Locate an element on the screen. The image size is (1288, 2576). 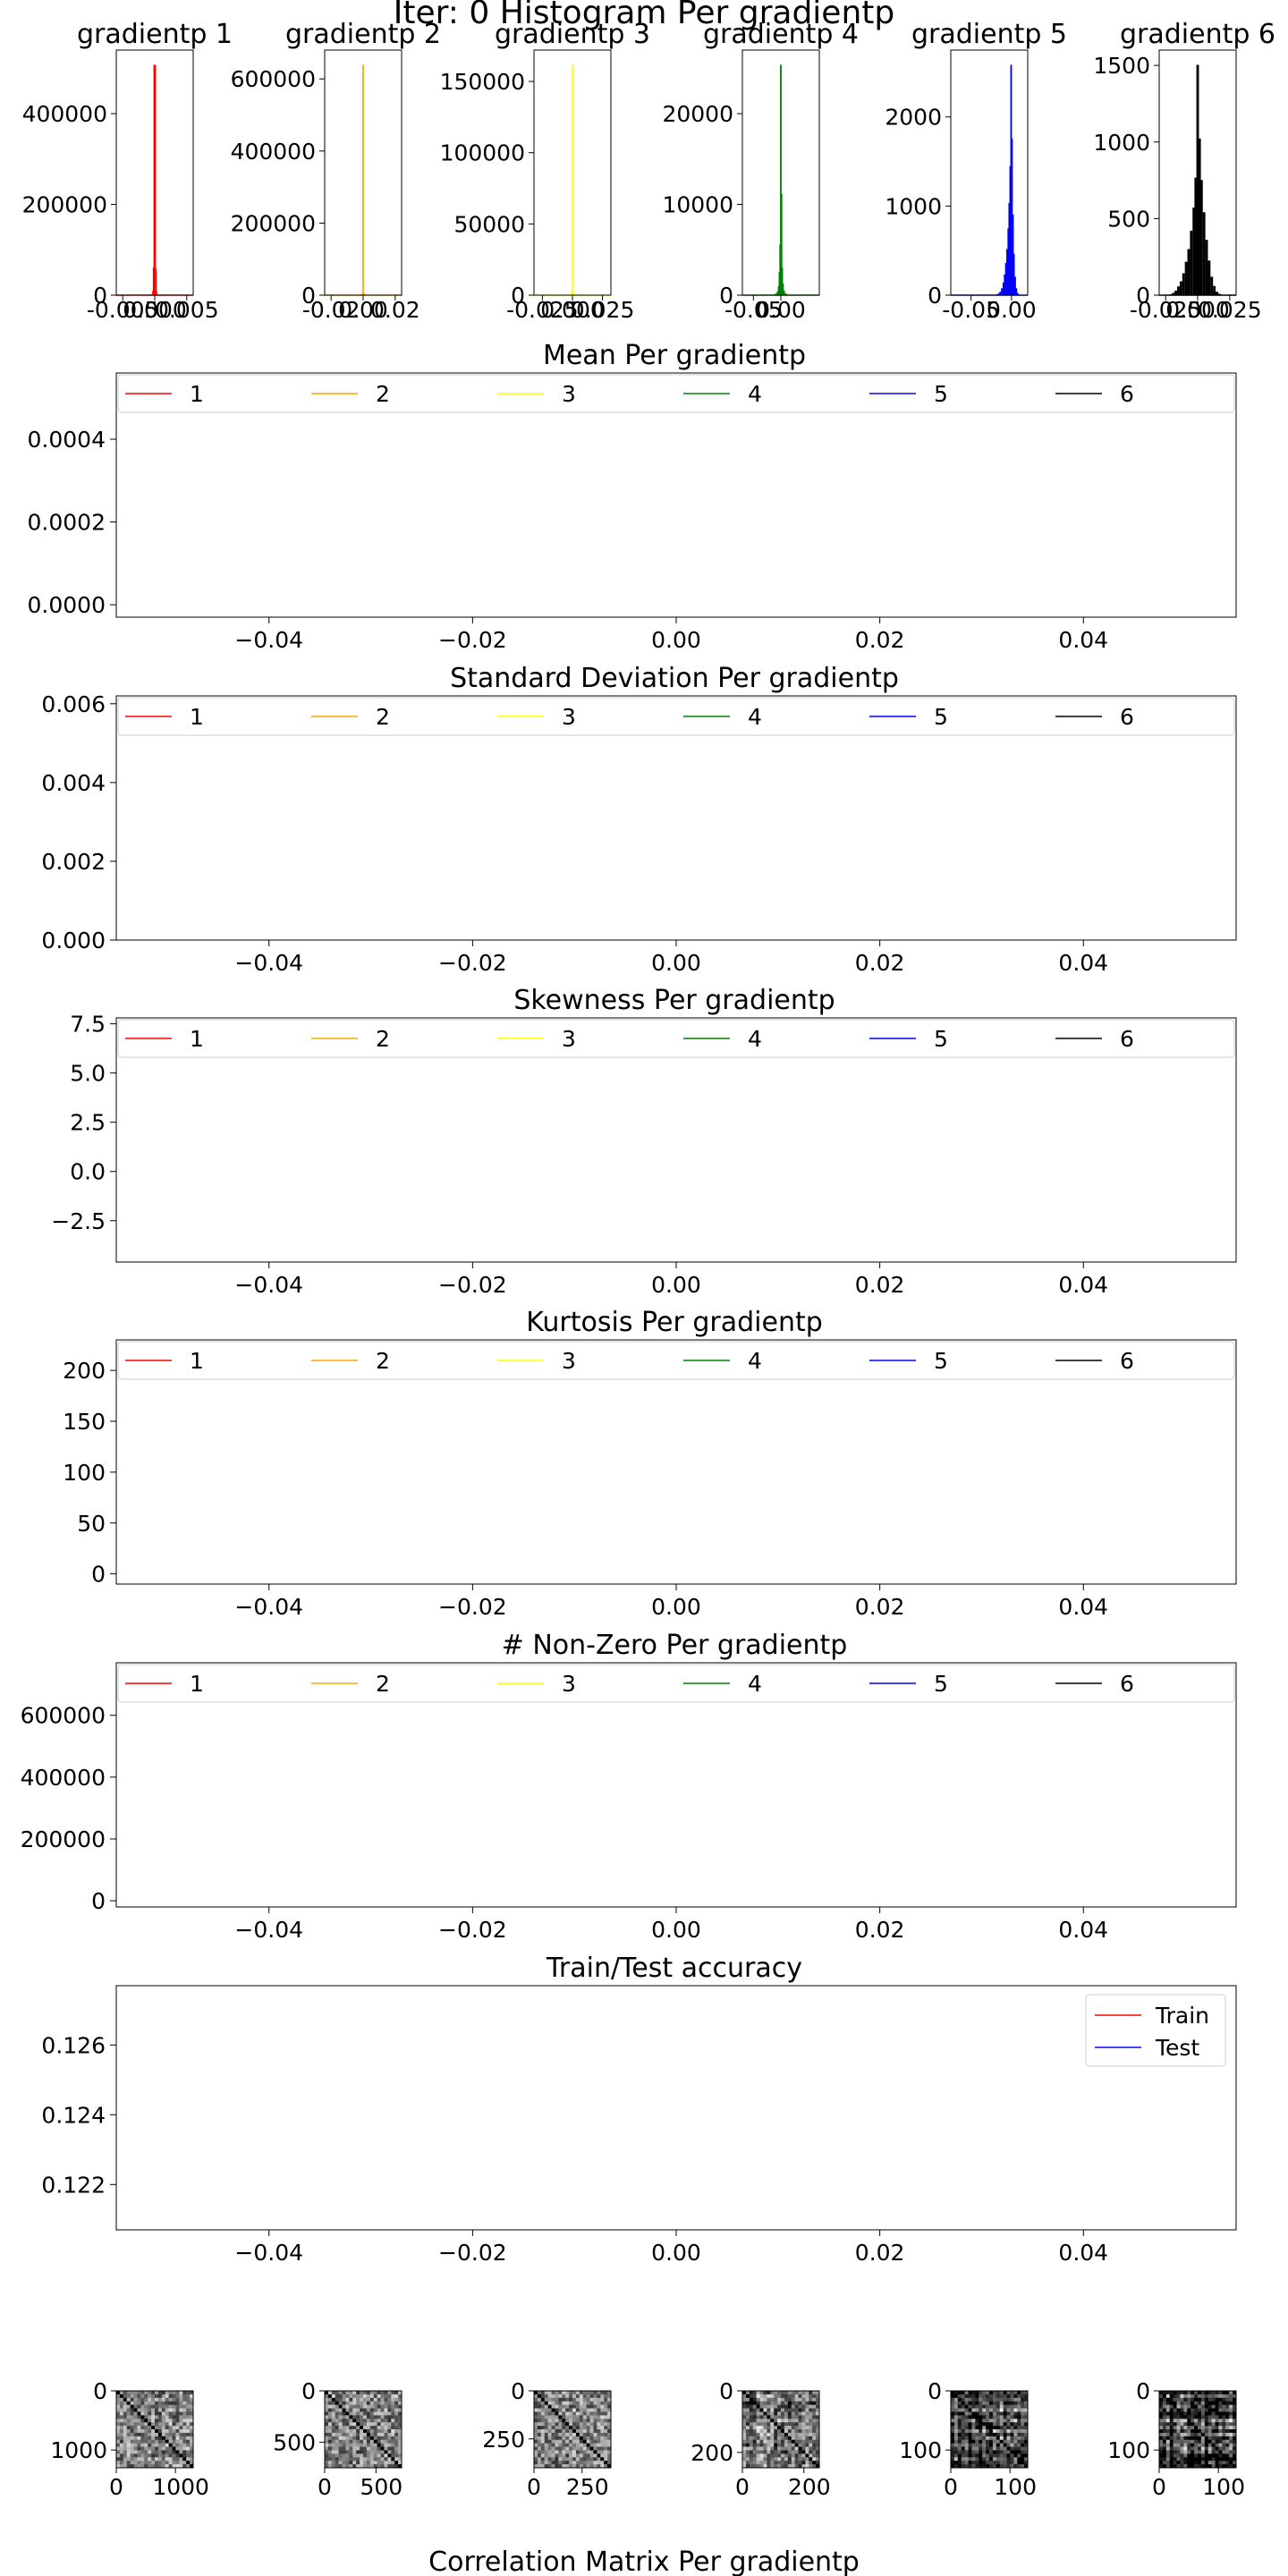
y-tick-label: 0 is located at coordinates (1143, 296).